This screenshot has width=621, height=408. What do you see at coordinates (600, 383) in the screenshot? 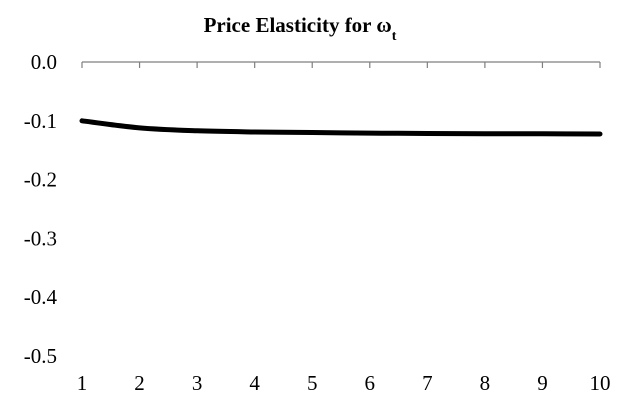
I see `x-tick-label: 10` at bounding box center [600, 383].